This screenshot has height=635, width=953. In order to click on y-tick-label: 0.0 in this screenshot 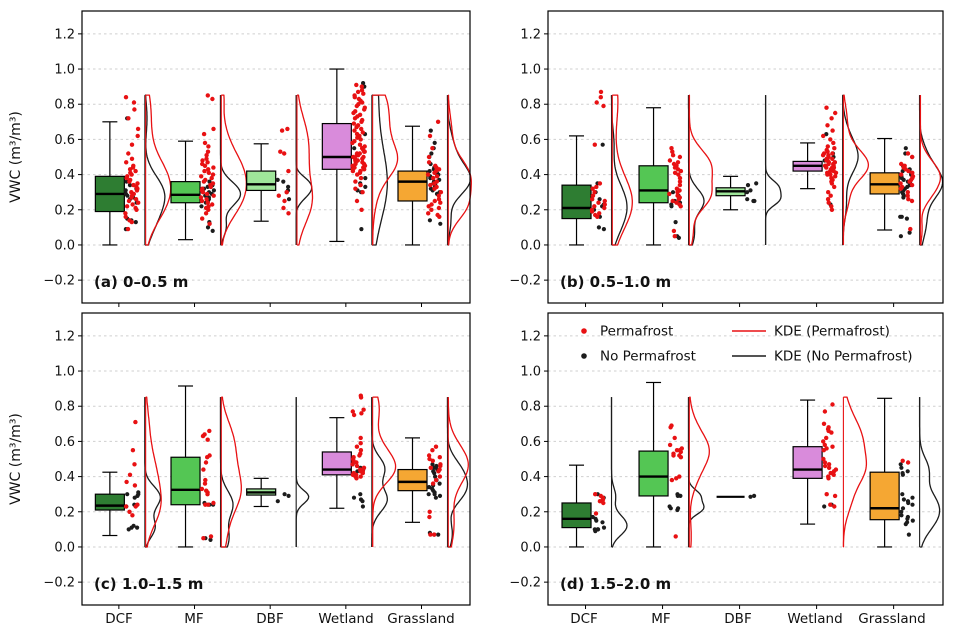, I will do `click(64, 245)`.